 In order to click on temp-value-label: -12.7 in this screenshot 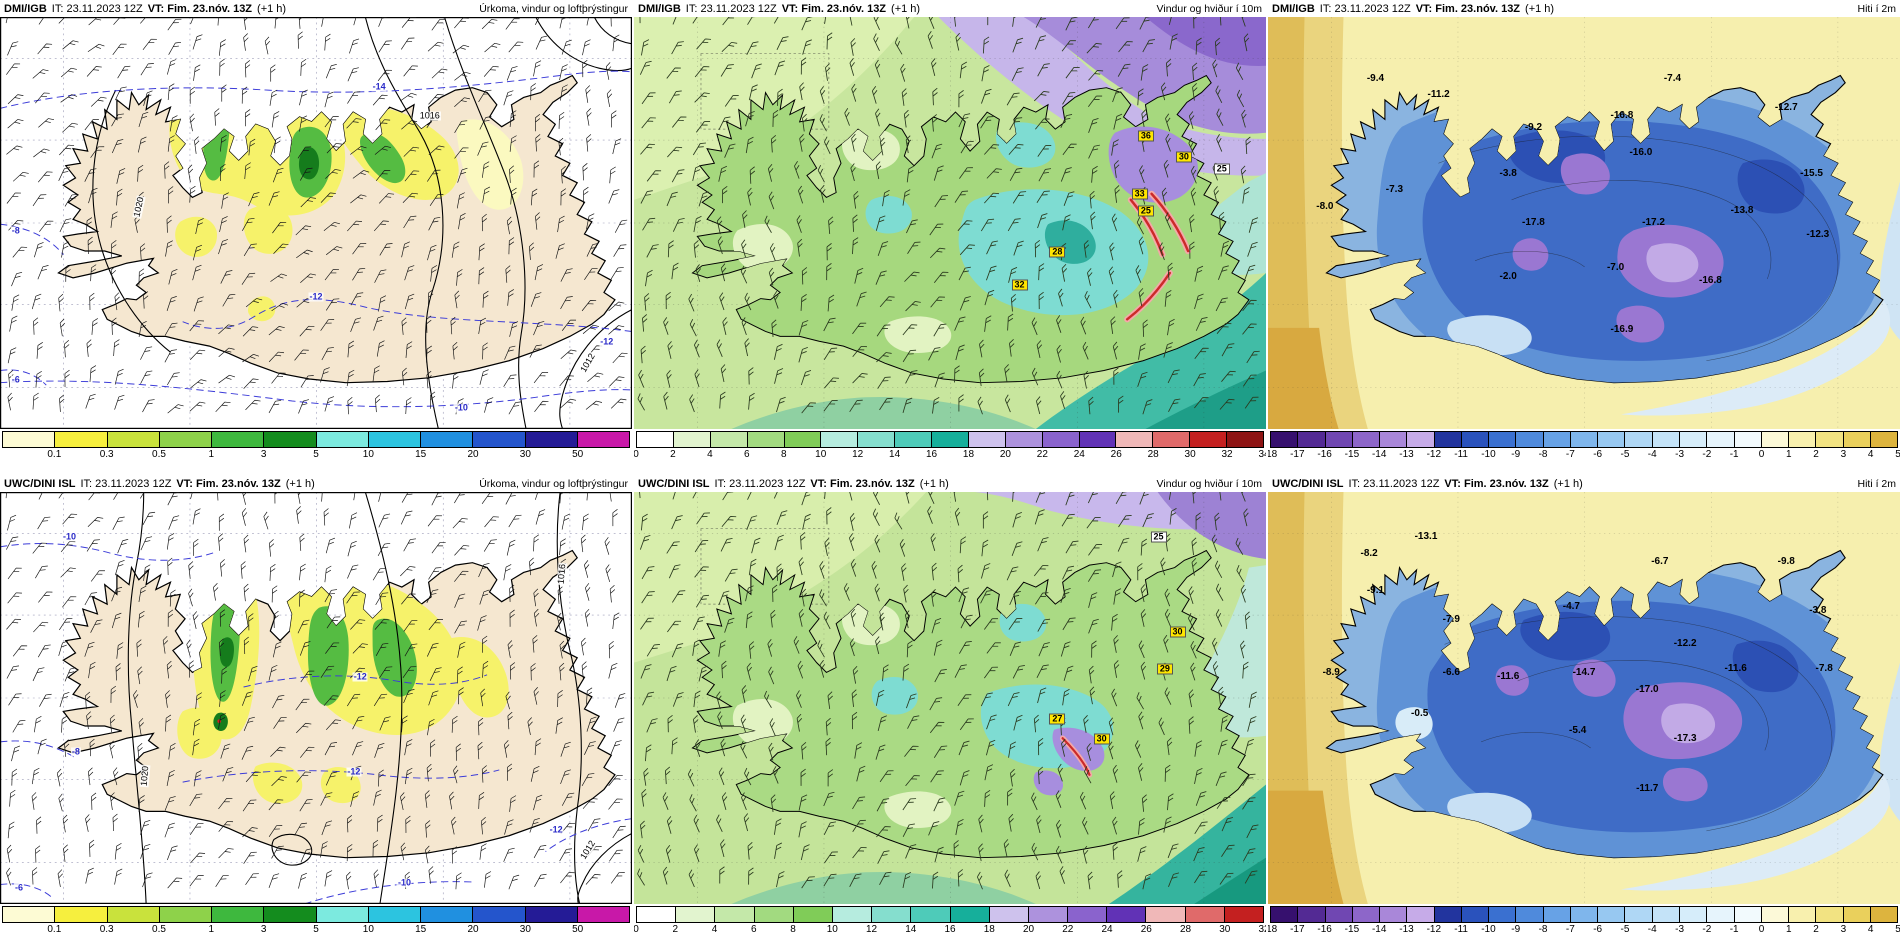, I will do `click(1786, 107)`.